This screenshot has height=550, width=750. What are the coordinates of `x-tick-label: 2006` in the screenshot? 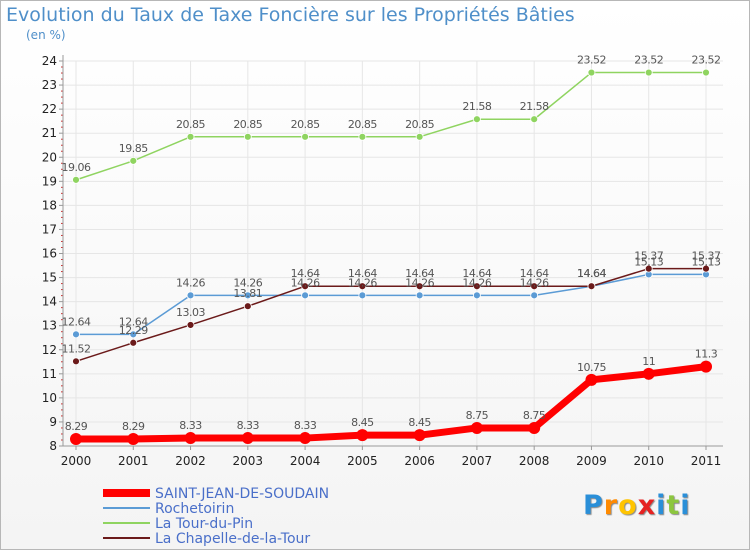 It's located at (419, 461).